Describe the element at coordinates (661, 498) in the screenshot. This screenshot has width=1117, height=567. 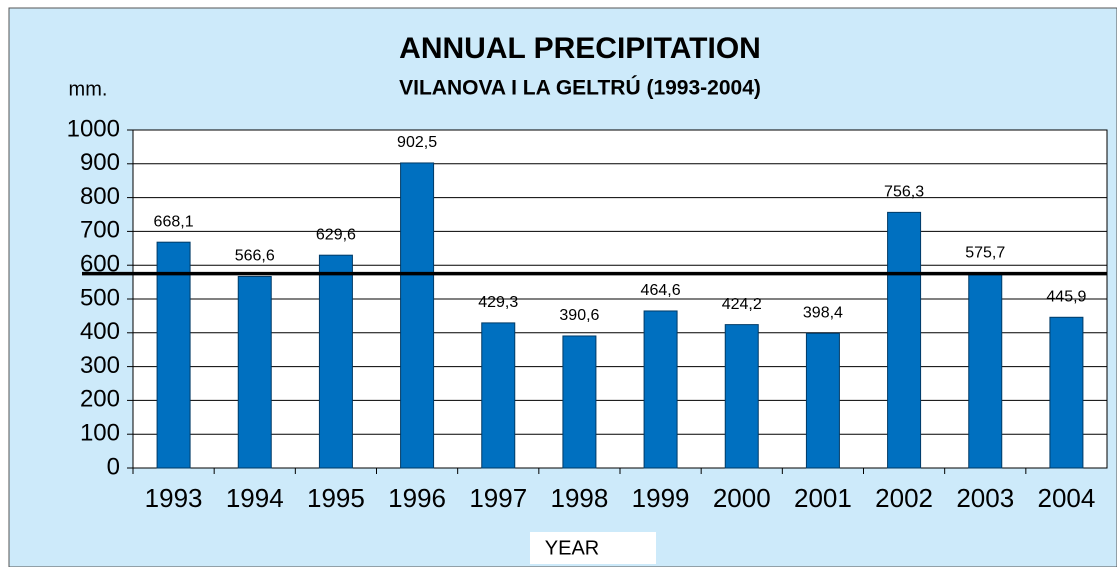
I see `x-tick-label: 1999` at that location.